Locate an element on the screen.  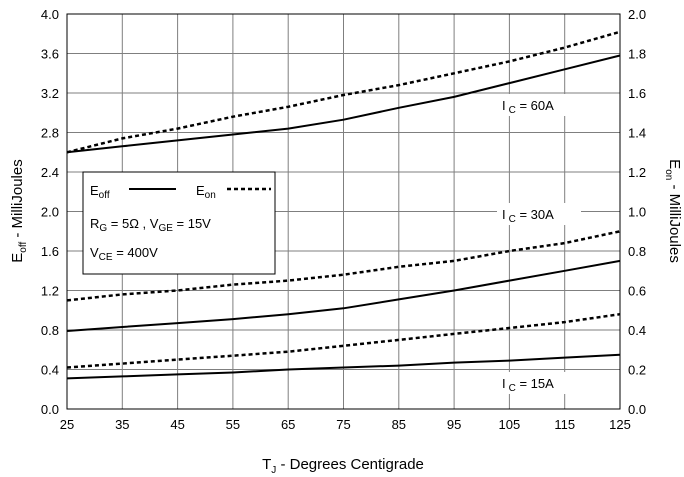
y-left-tick-label: 2.0 is located at coordinates (50, 212).